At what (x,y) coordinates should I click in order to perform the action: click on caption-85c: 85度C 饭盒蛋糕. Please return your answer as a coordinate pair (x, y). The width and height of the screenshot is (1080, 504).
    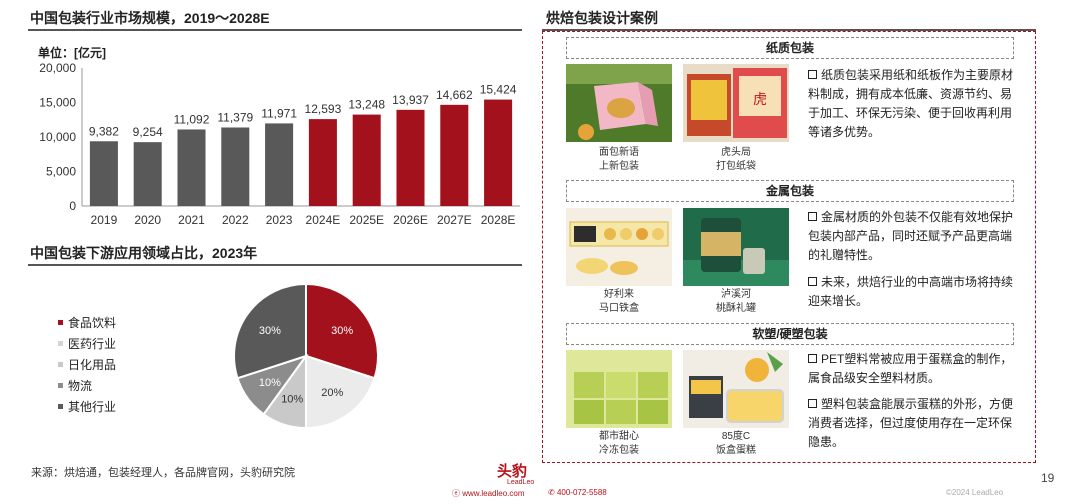
    Looking at the image, I should click on (736, 443).